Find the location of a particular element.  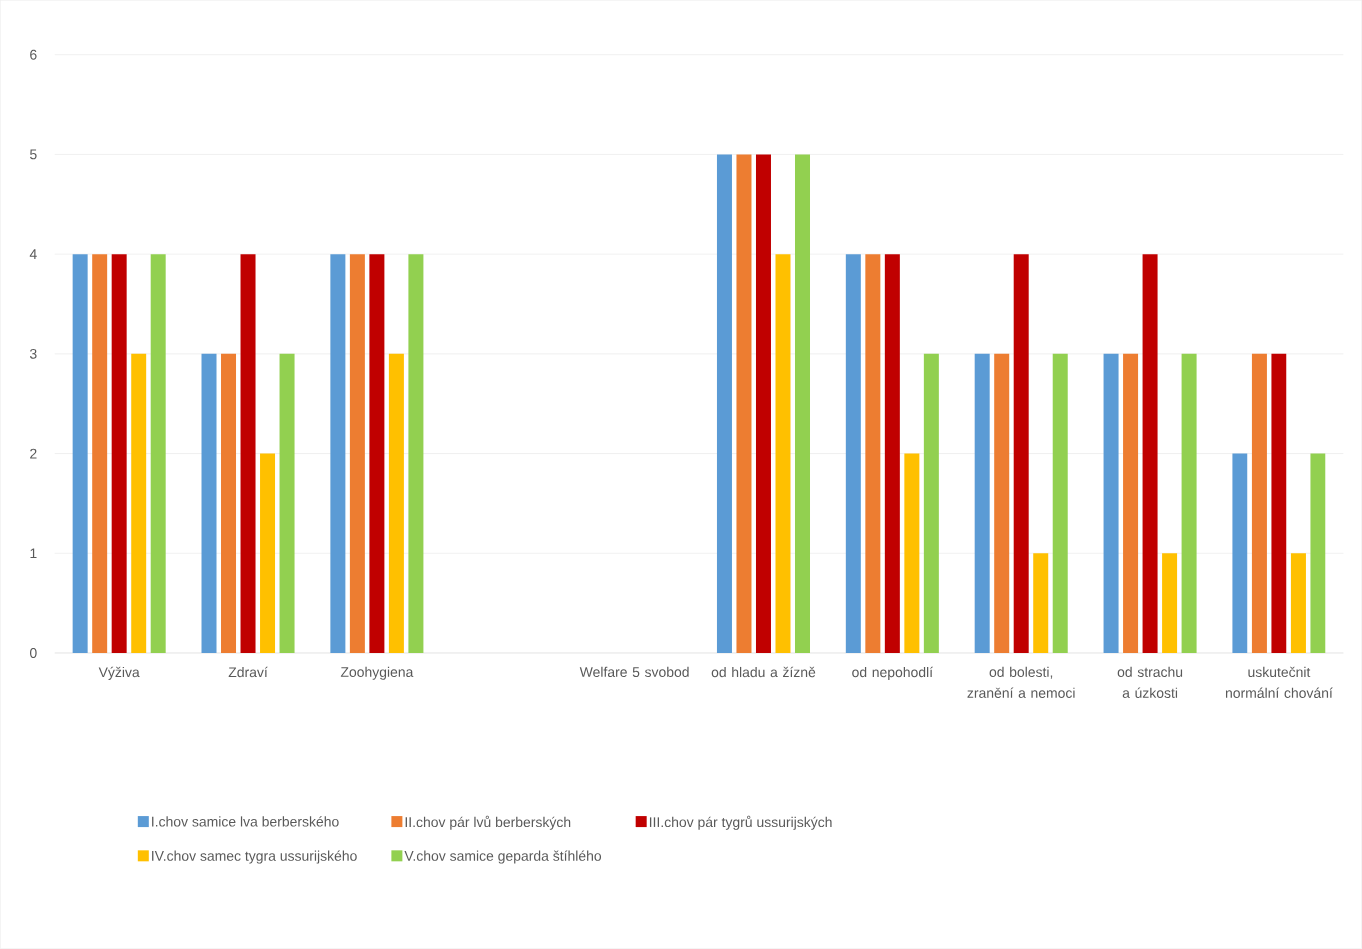

y-tick-label: 0 is located at coordinates (33, 653).